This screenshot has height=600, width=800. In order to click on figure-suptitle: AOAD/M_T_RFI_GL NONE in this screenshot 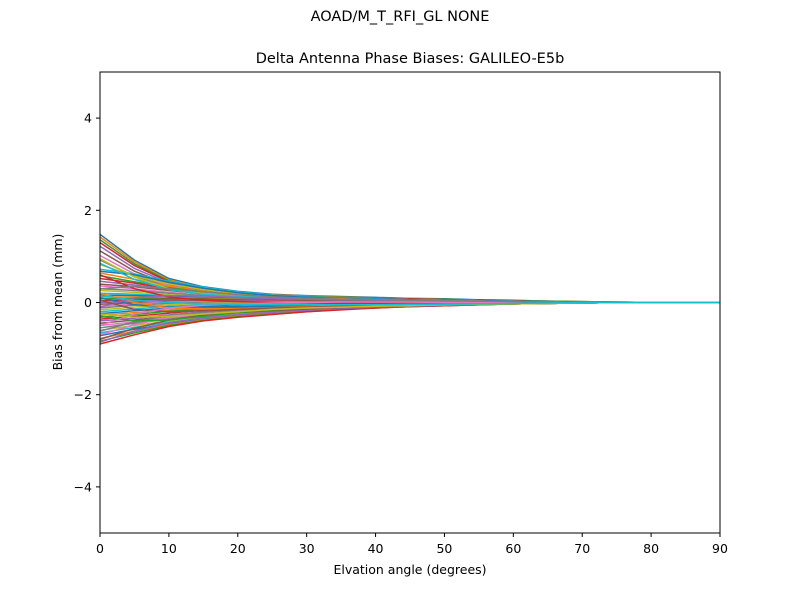, I will do `click(400, 17)`.